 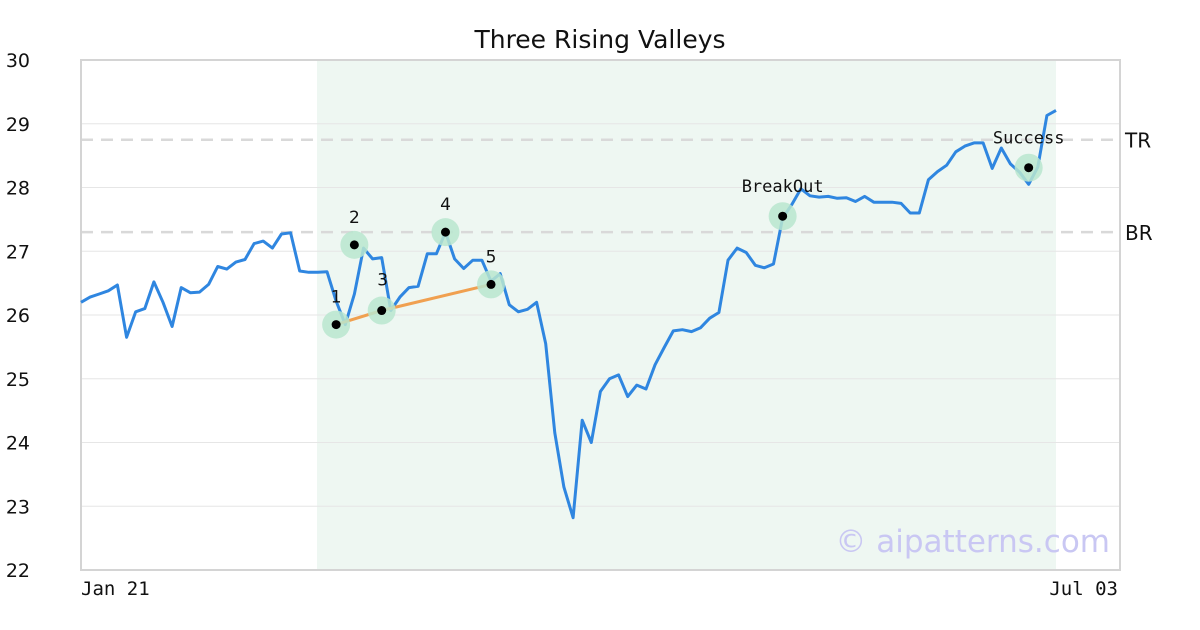 I want to click on point-label-4: 4, so click(x=445, y=205).